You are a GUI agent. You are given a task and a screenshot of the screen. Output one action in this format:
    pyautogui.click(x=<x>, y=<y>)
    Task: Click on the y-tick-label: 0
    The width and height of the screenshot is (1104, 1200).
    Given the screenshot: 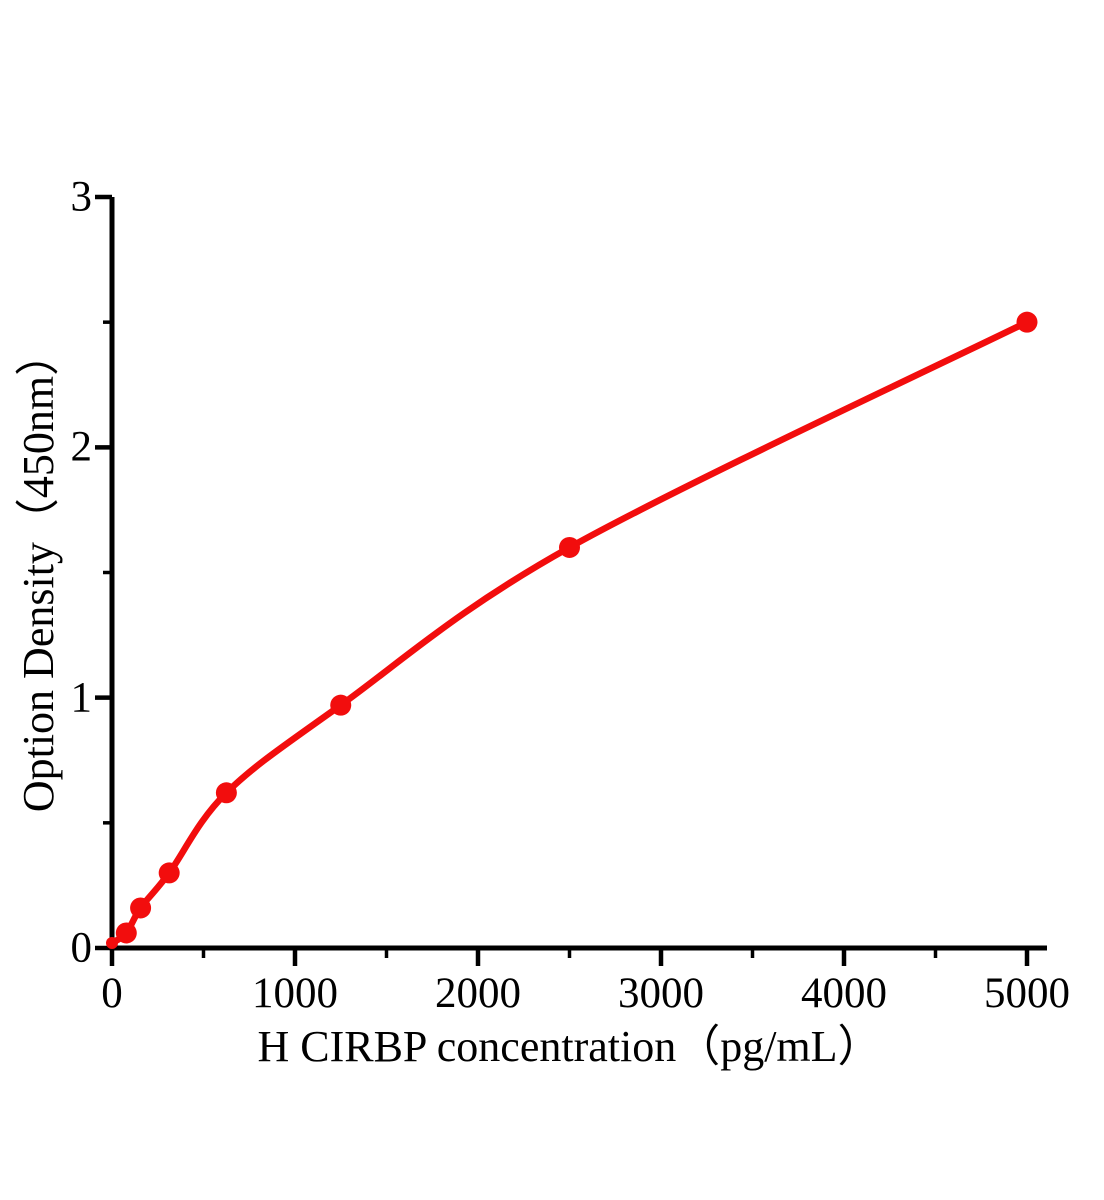 What is the action you would take?
    pyautogui.click(x=81, y=948)
    